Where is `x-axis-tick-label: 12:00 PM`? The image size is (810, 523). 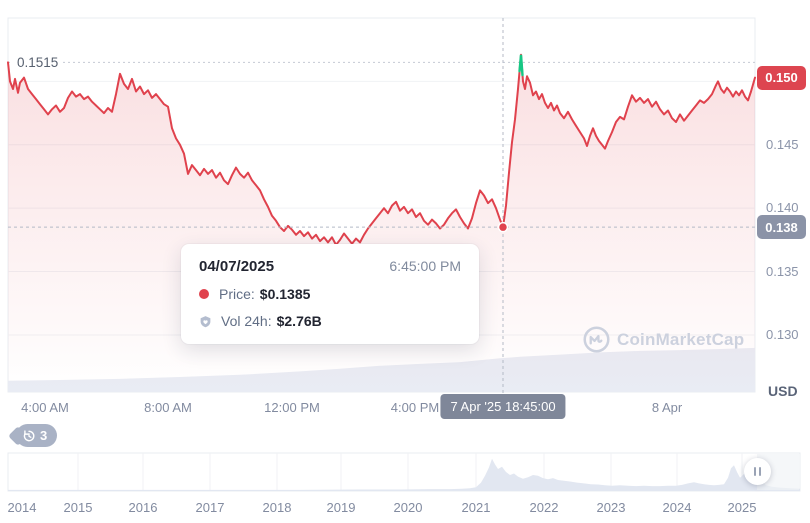 x-axis-tick-label: 12:00 PM is located at coordinates (292, 407).